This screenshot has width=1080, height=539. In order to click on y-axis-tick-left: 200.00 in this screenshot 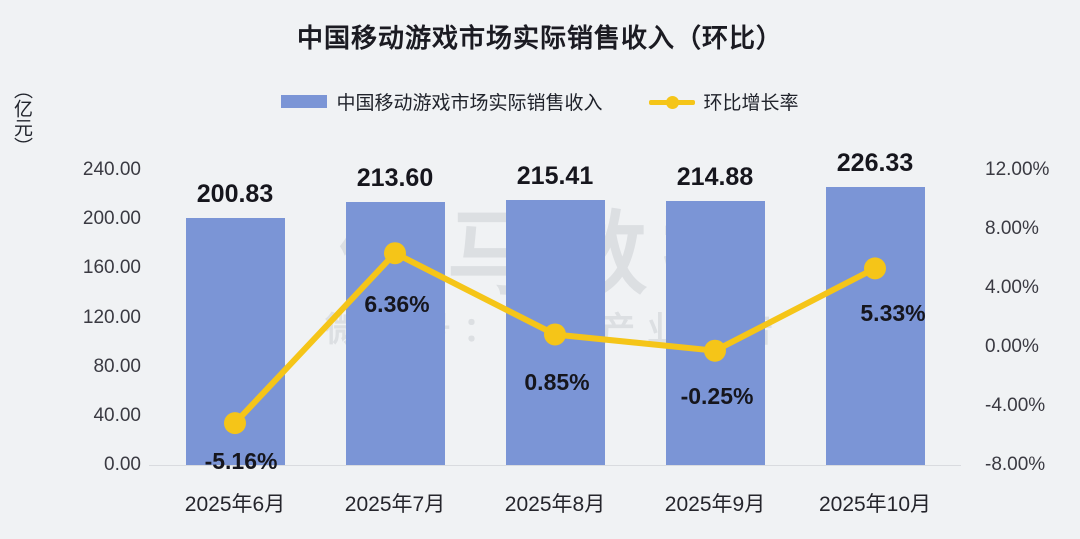, I will do `click(111, 219)`.